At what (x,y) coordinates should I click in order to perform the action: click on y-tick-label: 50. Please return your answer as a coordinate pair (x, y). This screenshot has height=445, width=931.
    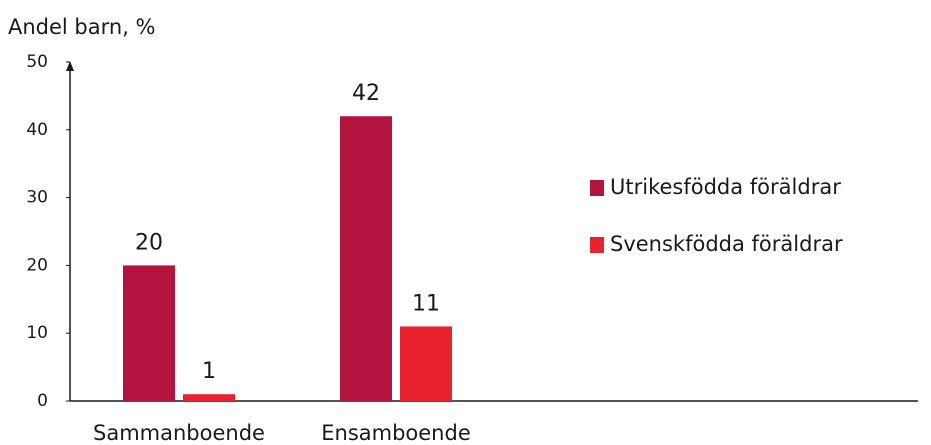
    Looking at the image, I should click on (37, 62).